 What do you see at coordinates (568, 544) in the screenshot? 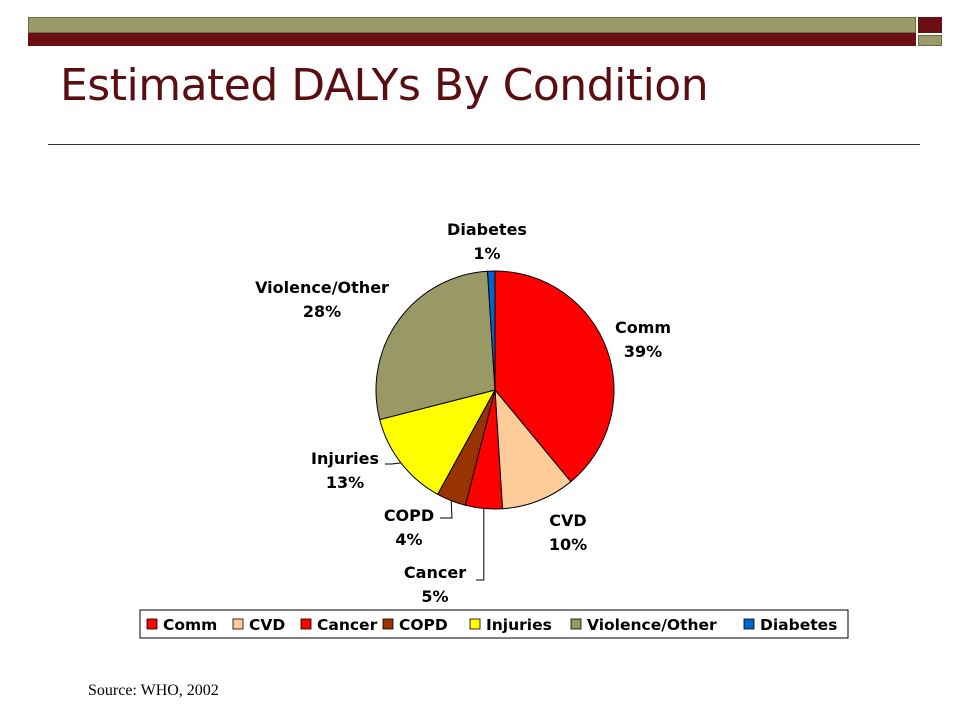
I see `slice-value-cvd: 10%` at bounding box center [568, 544].